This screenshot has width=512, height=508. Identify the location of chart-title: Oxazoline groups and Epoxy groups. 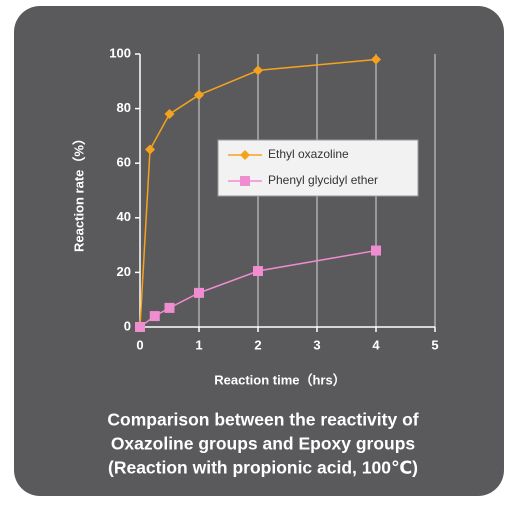
(263, 444).